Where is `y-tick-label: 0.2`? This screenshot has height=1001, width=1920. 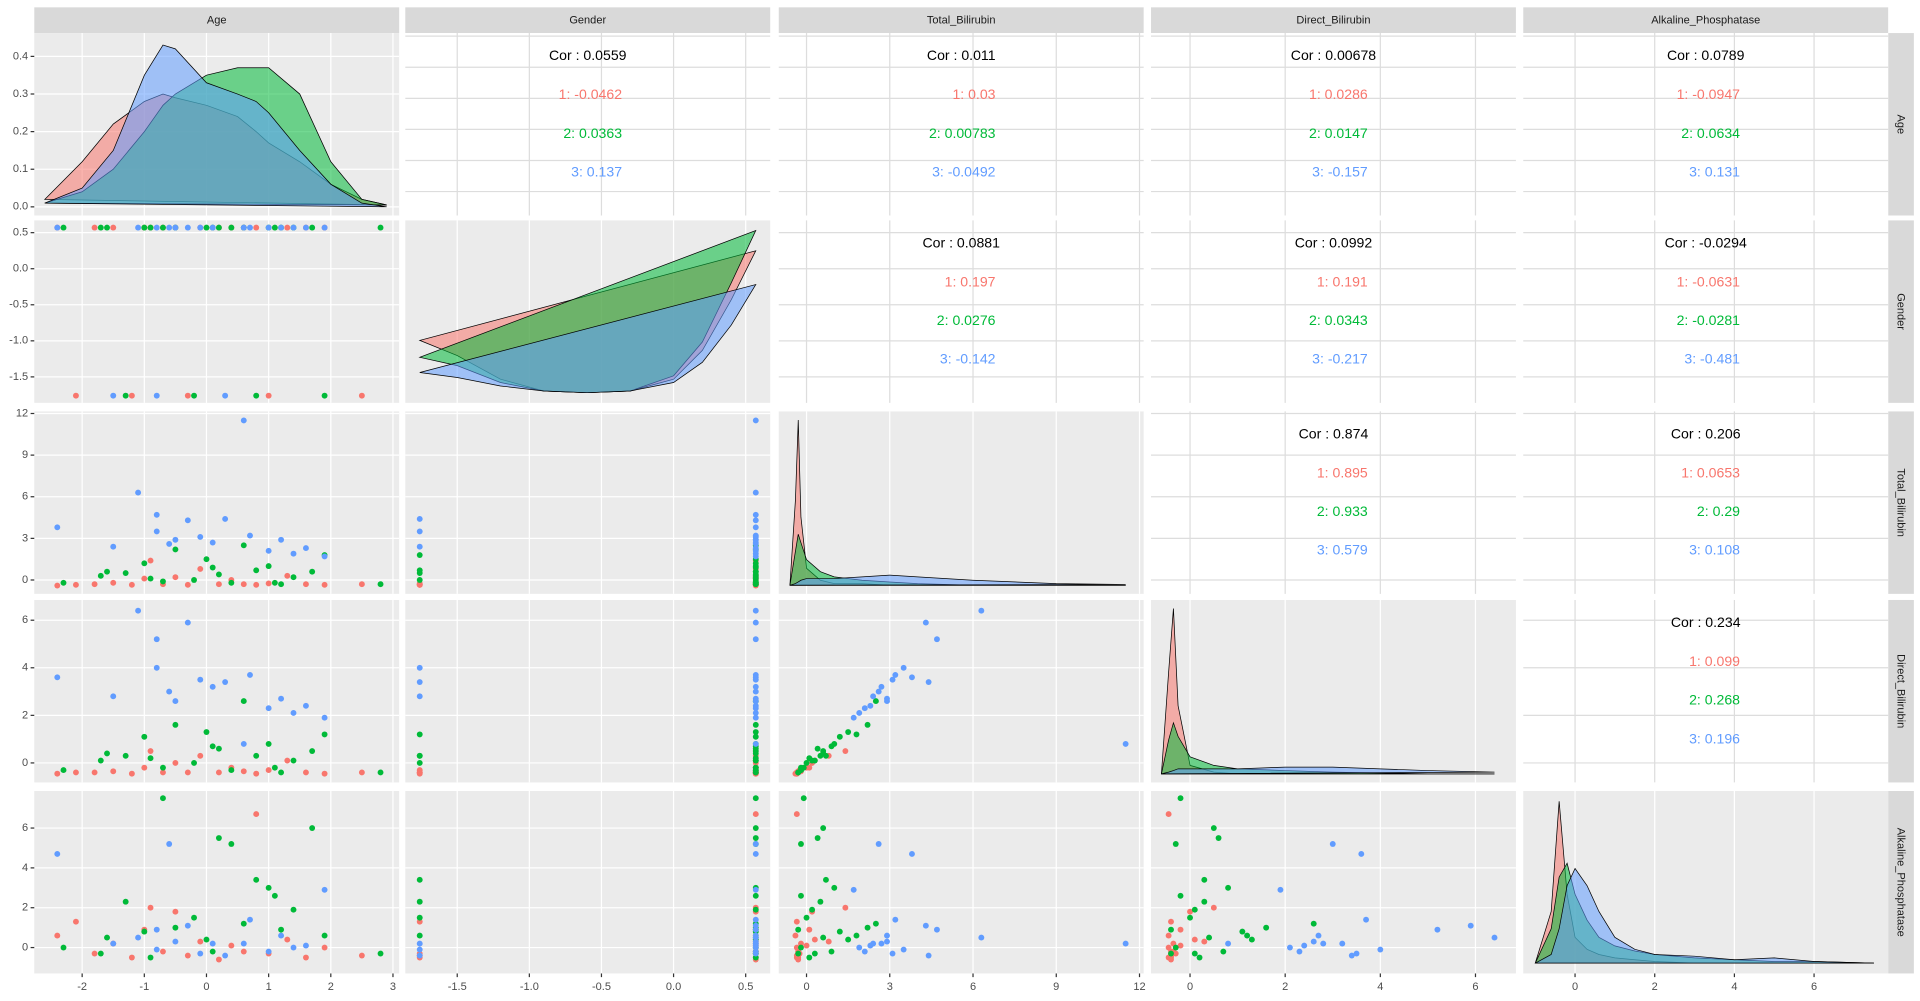 y-tick-label: 0.2 is located at coordinates (20, 132).